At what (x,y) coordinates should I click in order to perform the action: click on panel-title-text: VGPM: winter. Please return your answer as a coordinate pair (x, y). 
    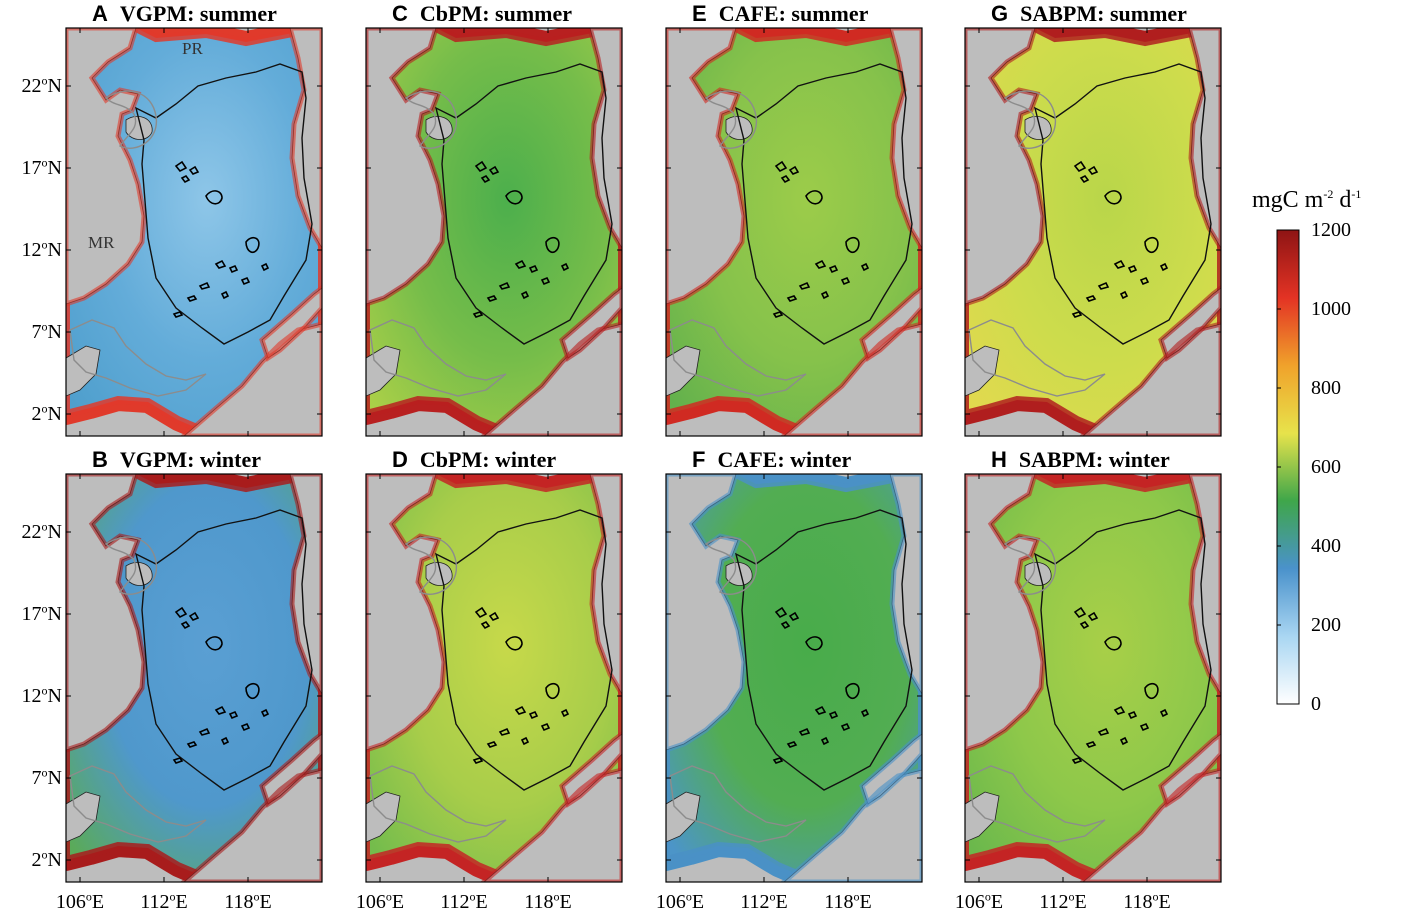
    Looking at the image, I should click on (190, 459).